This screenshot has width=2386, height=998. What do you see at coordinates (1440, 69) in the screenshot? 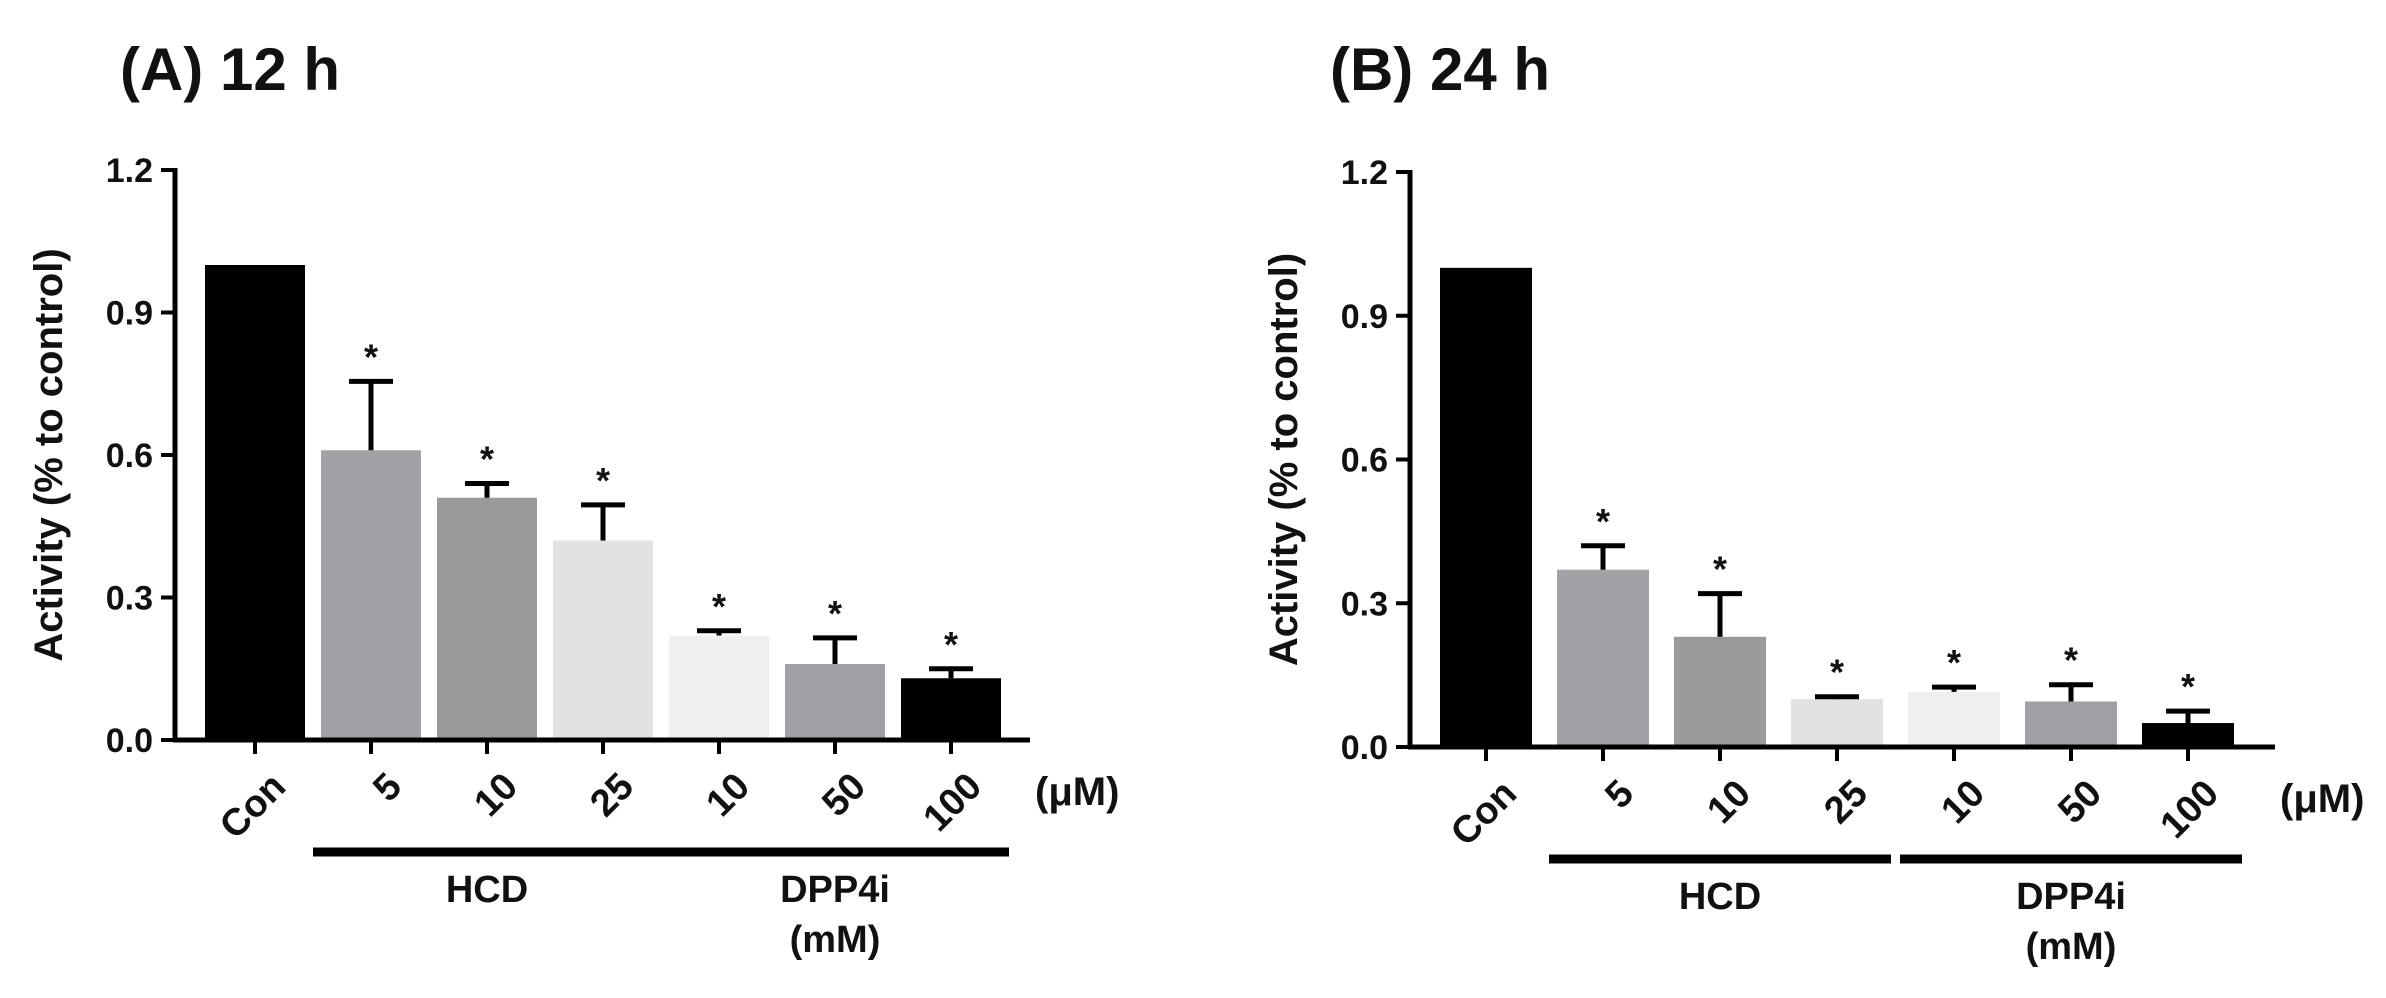
I see `chart-title: (B) 24 h` at bounding box center [1440, 69].